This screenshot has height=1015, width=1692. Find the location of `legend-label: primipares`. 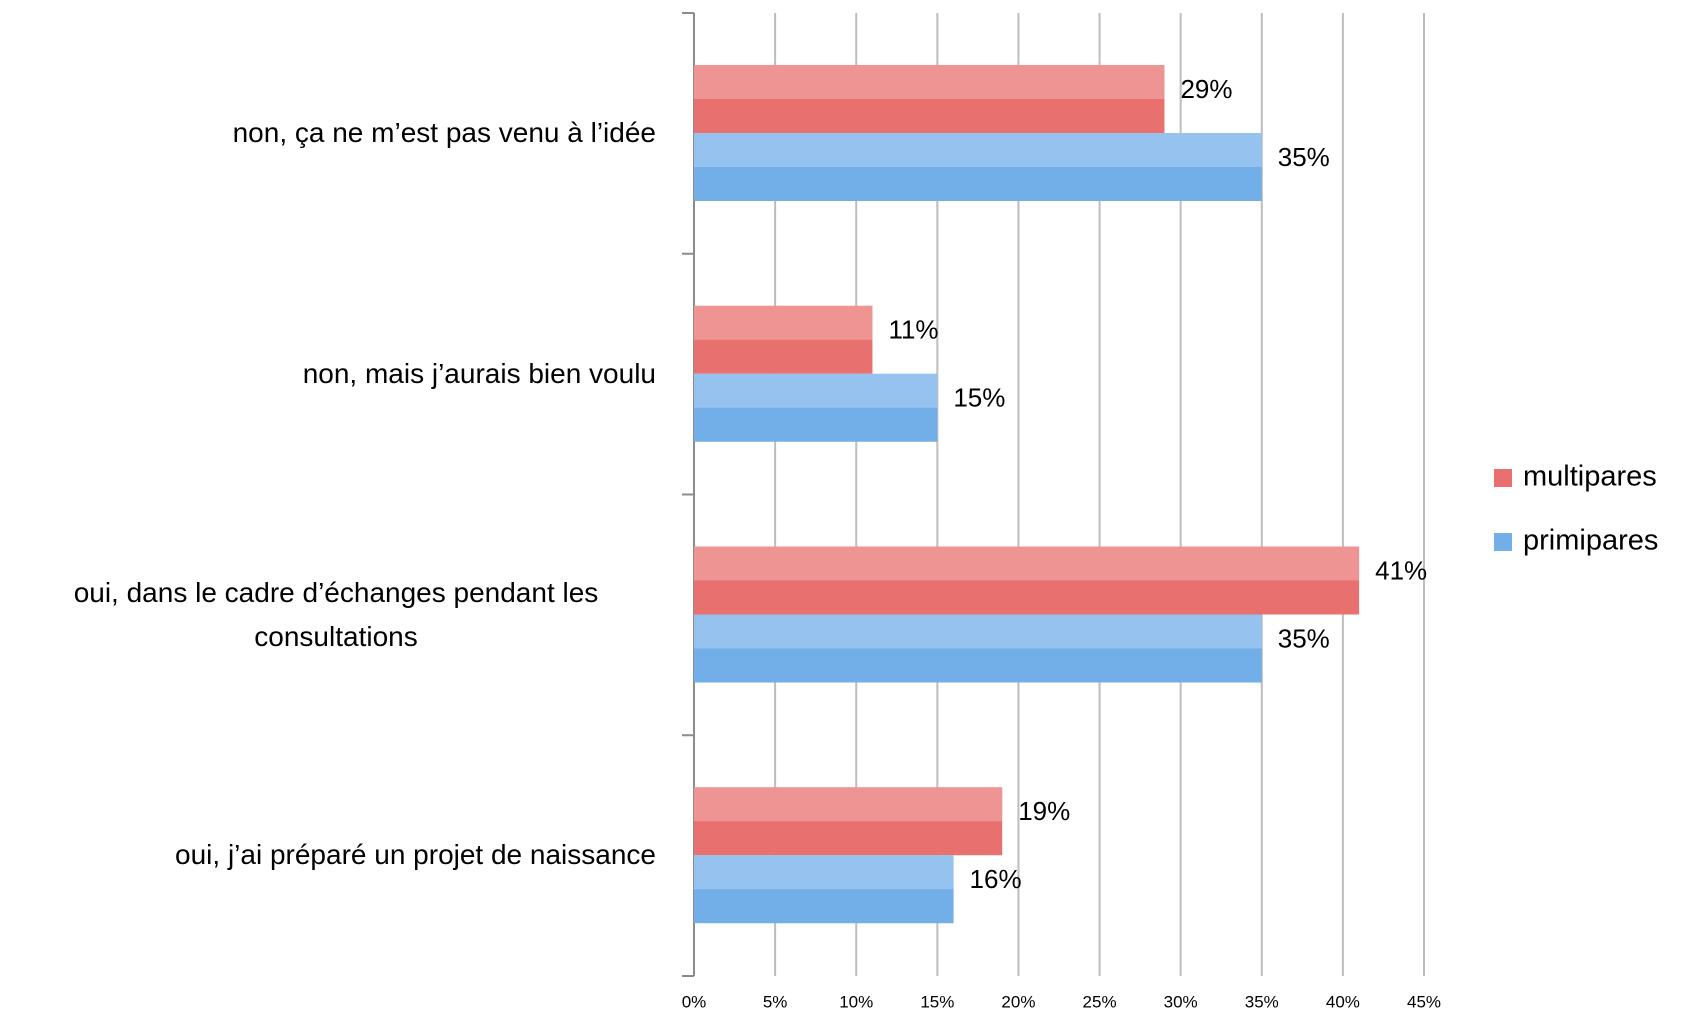

legend-label: primipares is located at coordinates (1590, 541).